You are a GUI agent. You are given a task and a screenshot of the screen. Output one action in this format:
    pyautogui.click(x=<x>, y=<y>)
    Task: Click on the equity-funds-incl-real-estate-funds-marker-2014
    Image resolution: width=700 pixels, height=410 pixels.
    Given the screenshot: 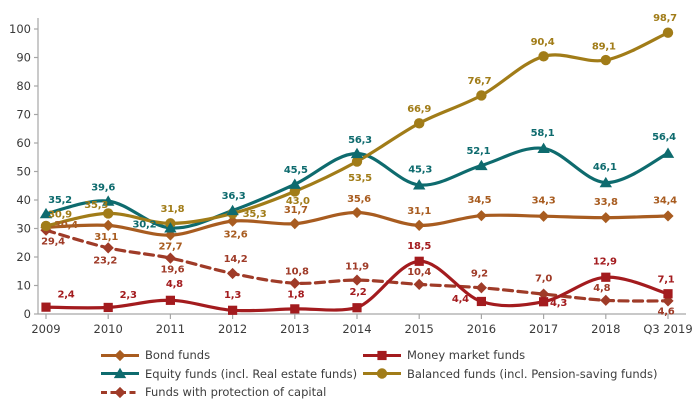 What is the action you would take?
    pyautogui.click(x=357, y=153)
    